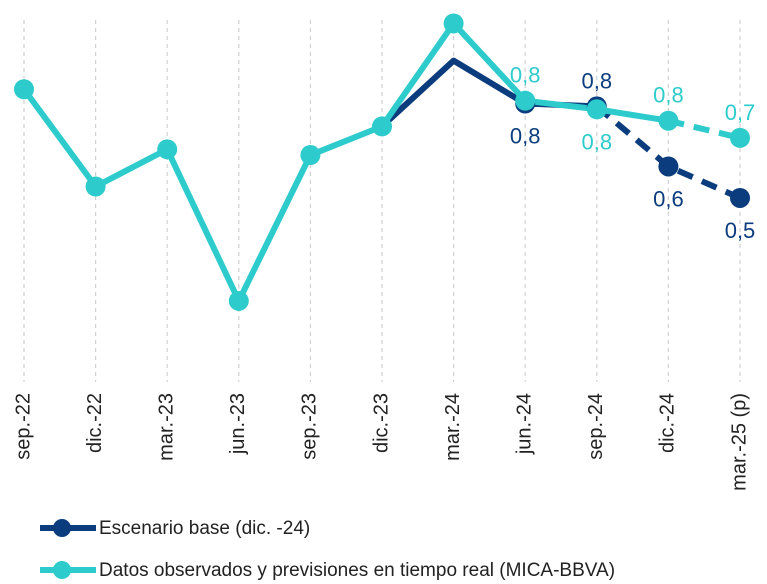 The width and height of the screenshot is (767, 584). I want to click on x-tick-label: mar.-25 (p), so click(739, 442).